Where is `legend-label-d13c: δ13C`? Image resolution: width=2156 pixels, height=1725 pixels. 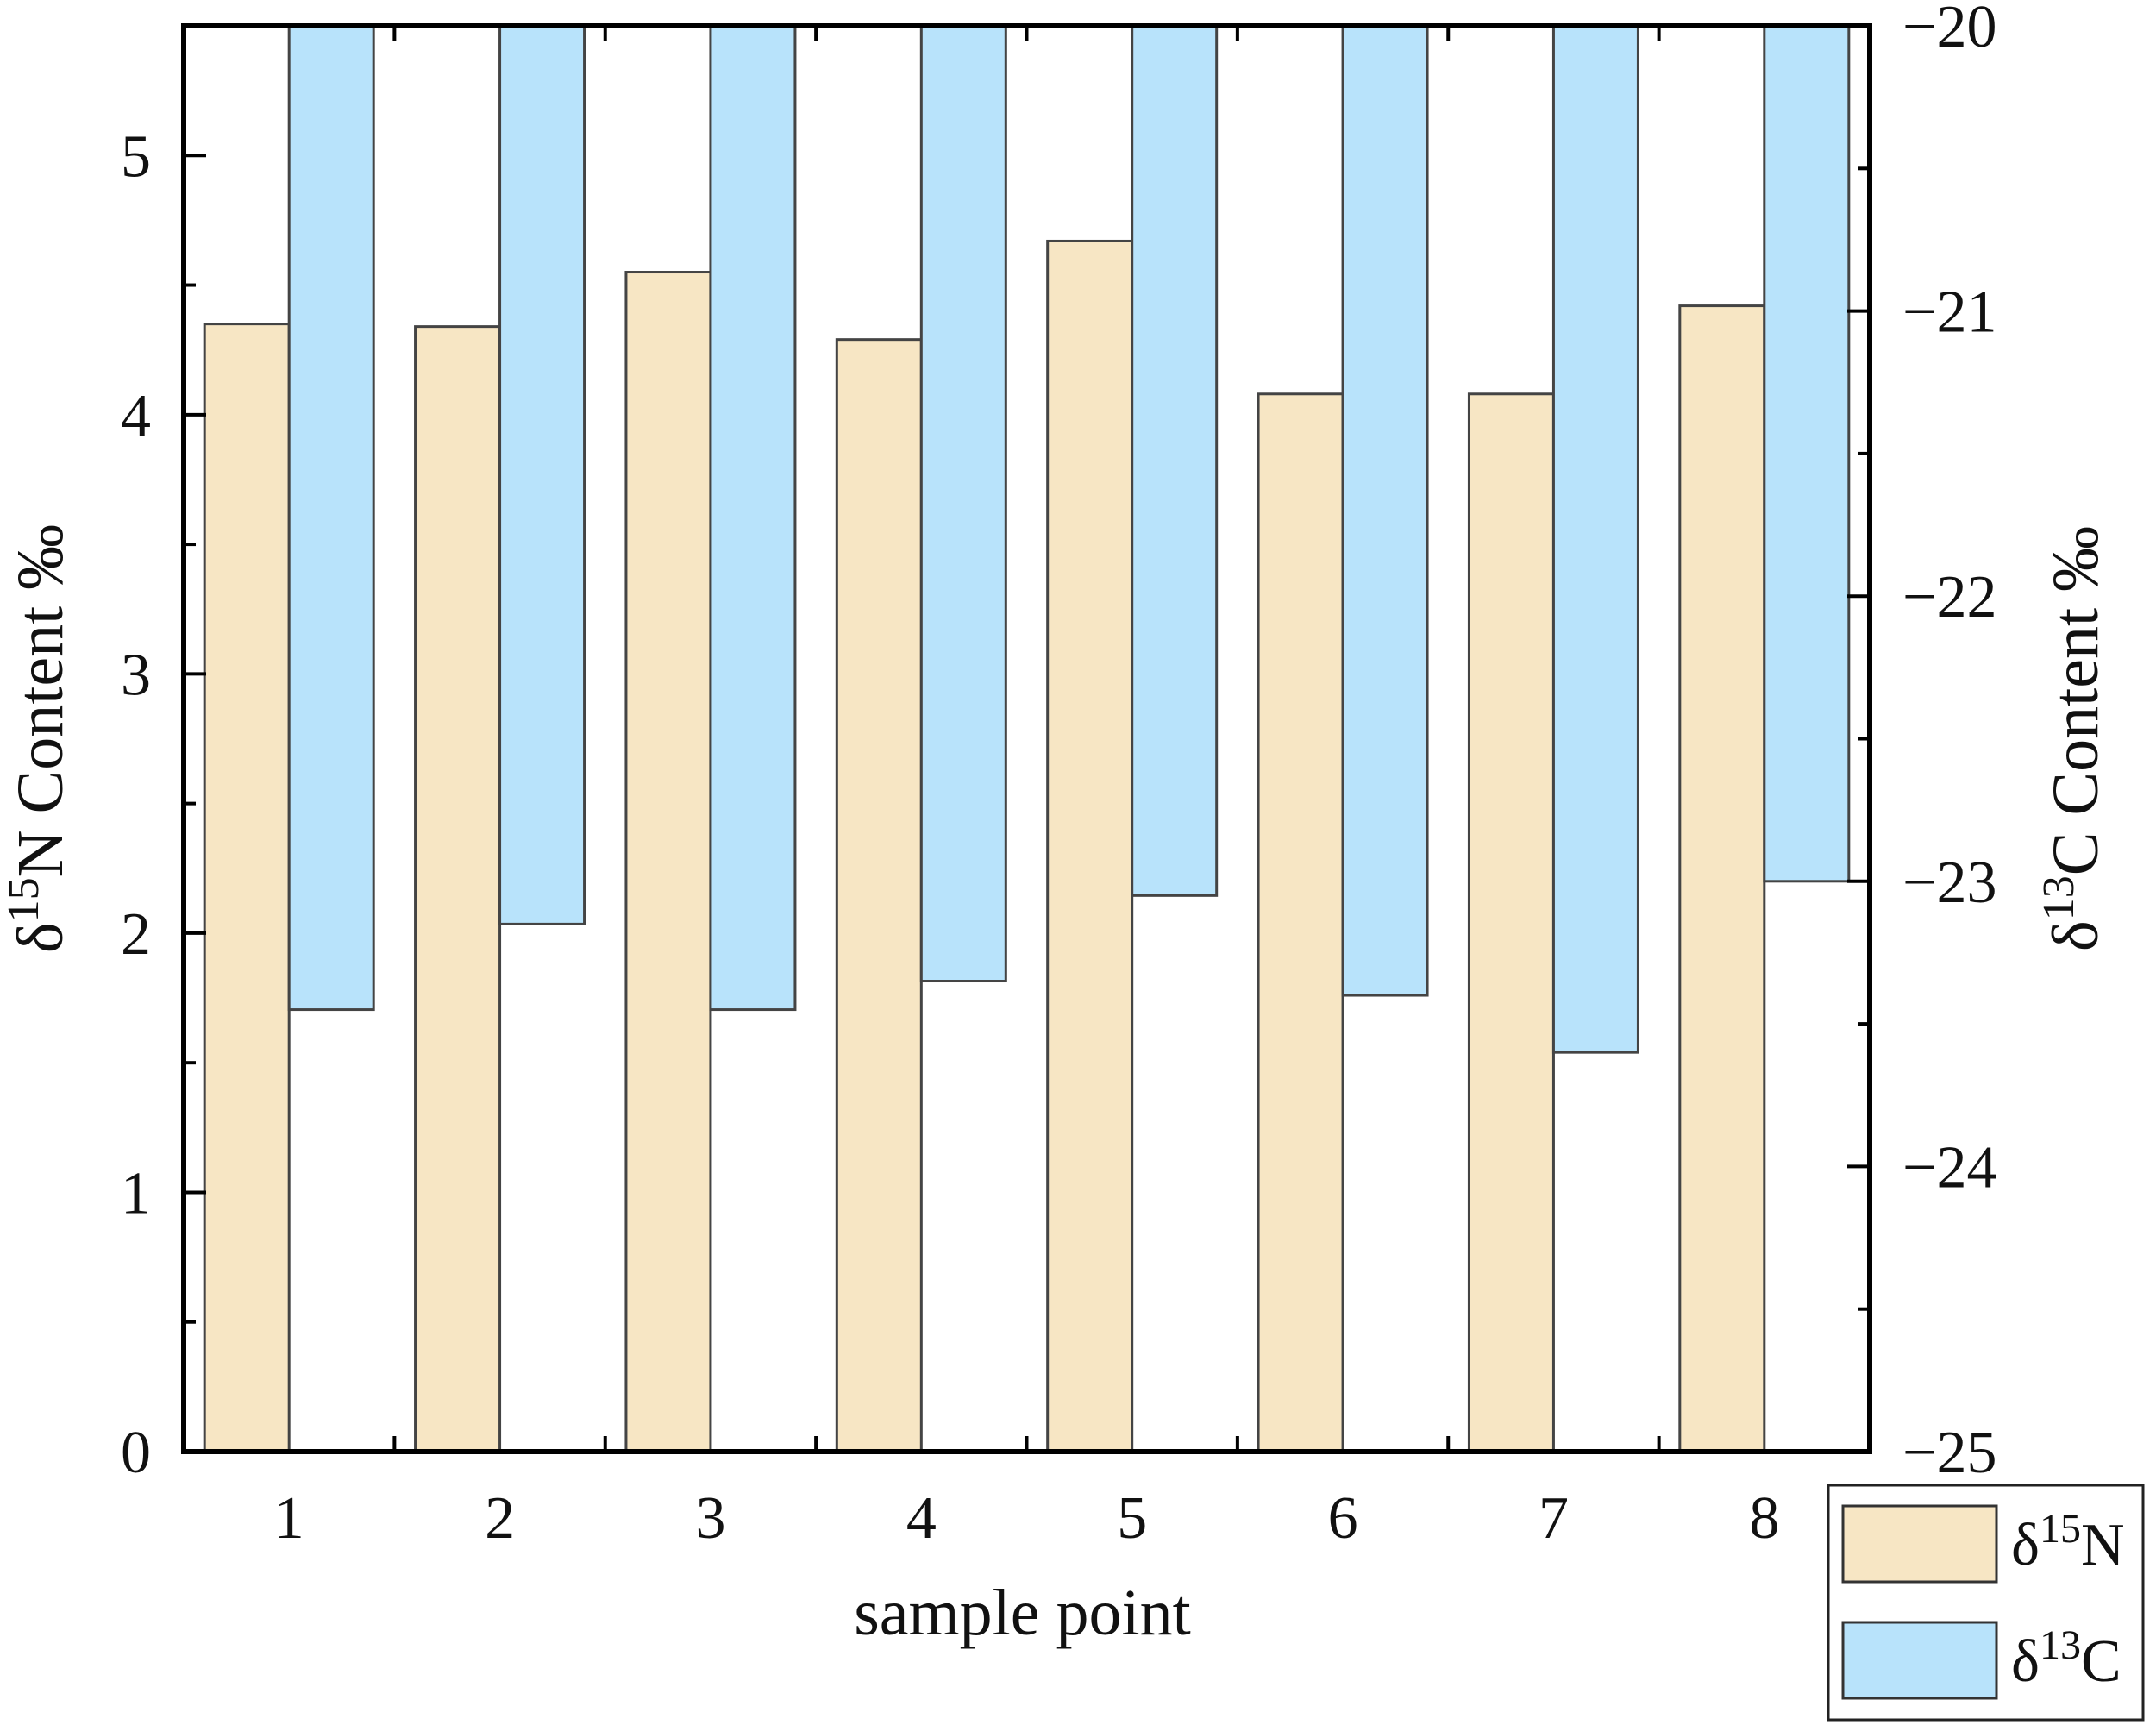 legend-label-d13c: δ13C is located at coordinates (2066, 1659).